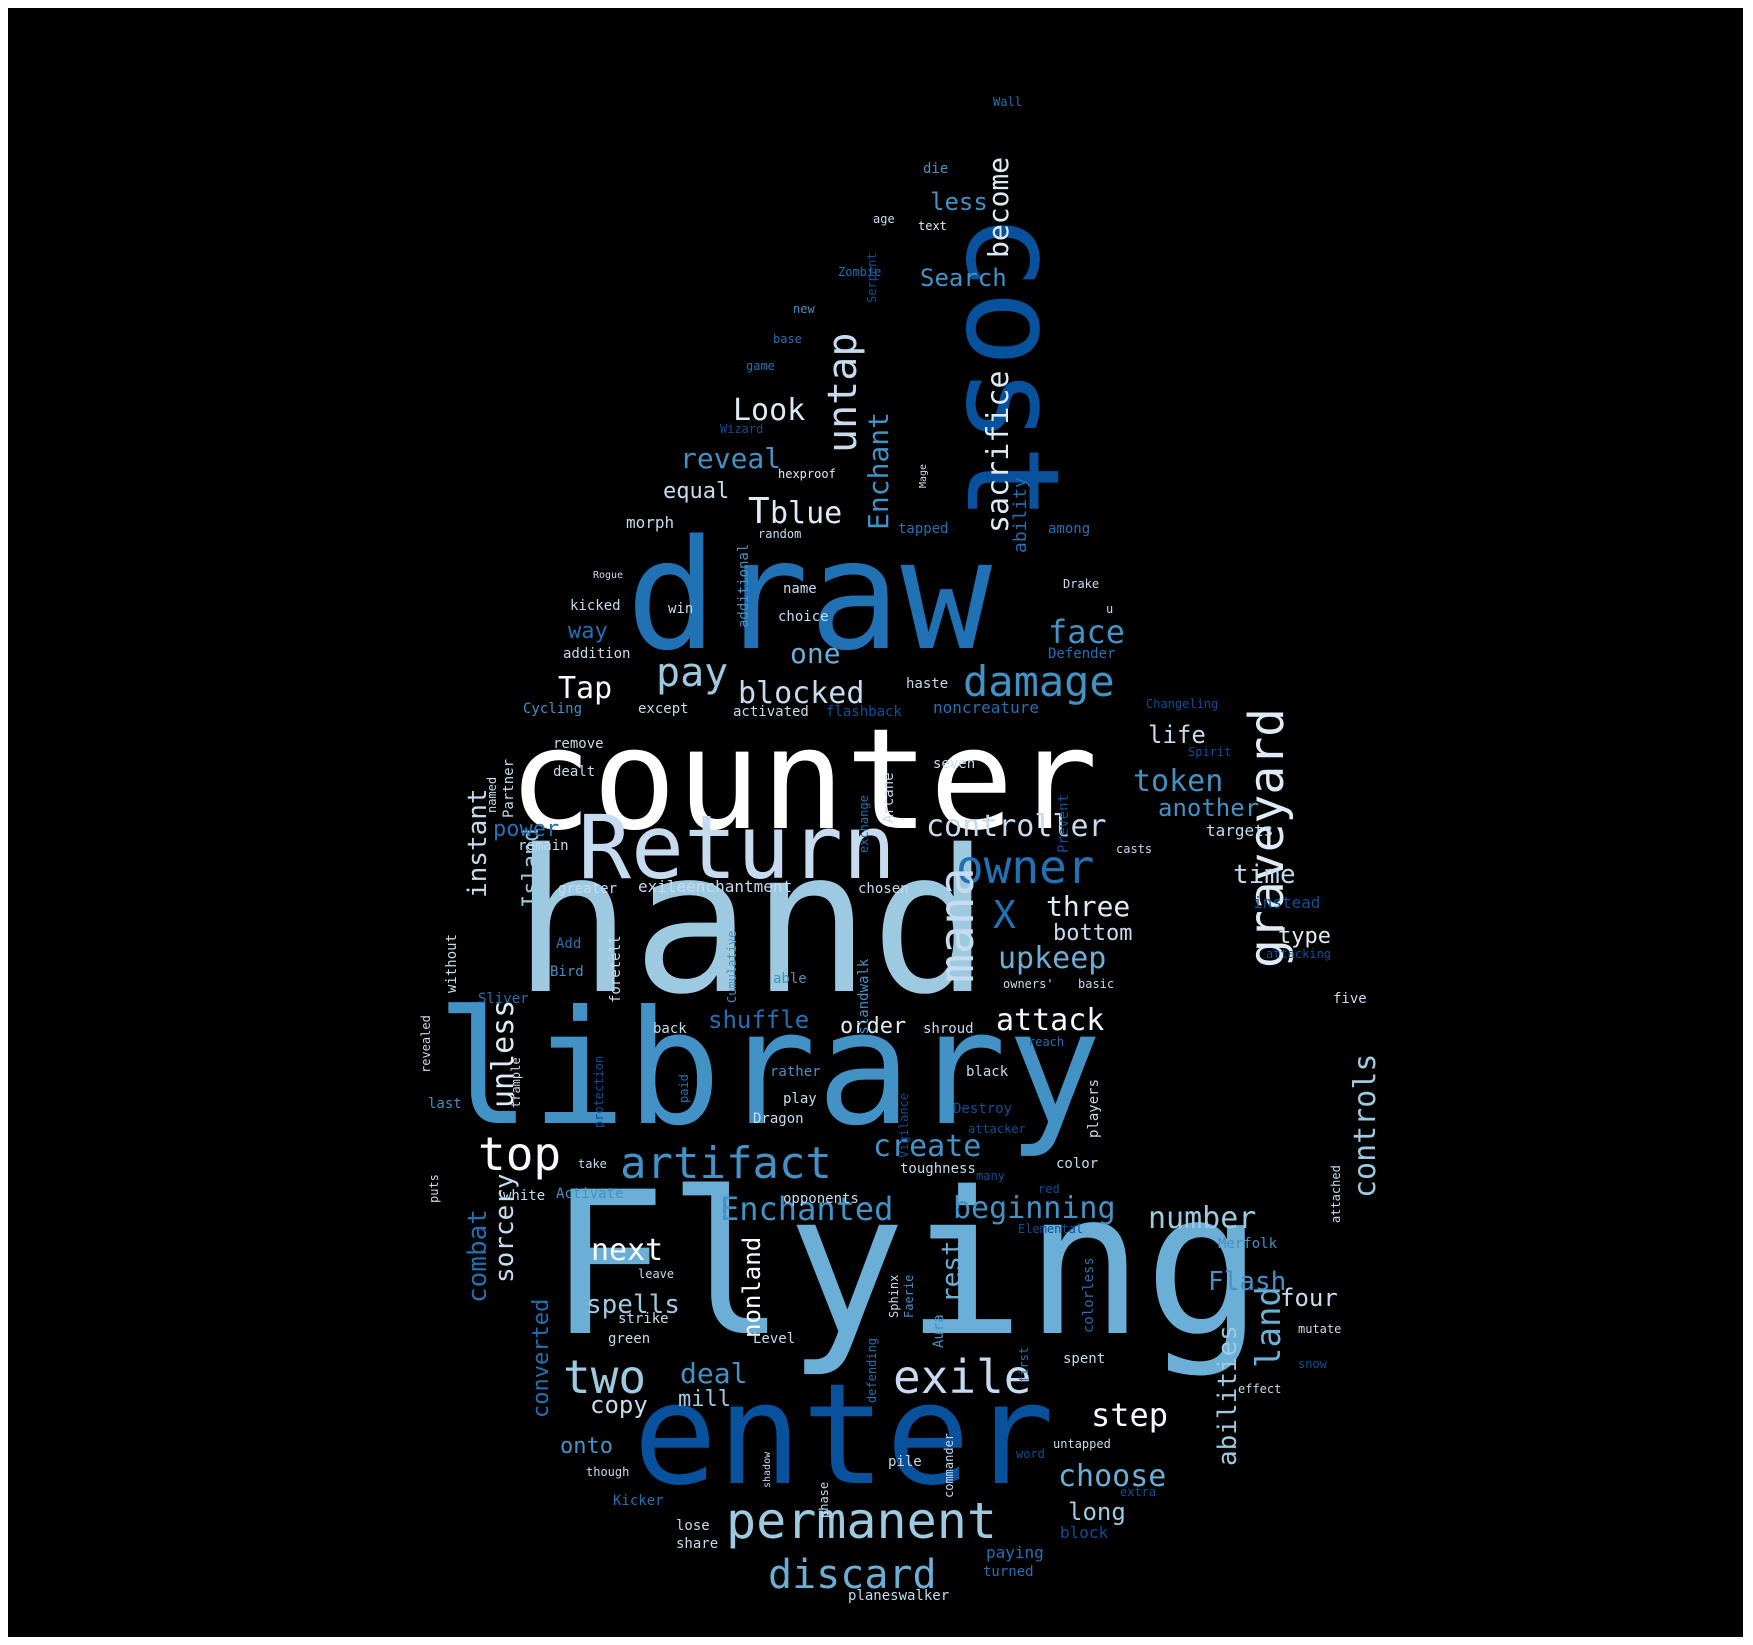 The image size is (1753, 1645). I want to click on word-defending: defending, so click(872, 1370).